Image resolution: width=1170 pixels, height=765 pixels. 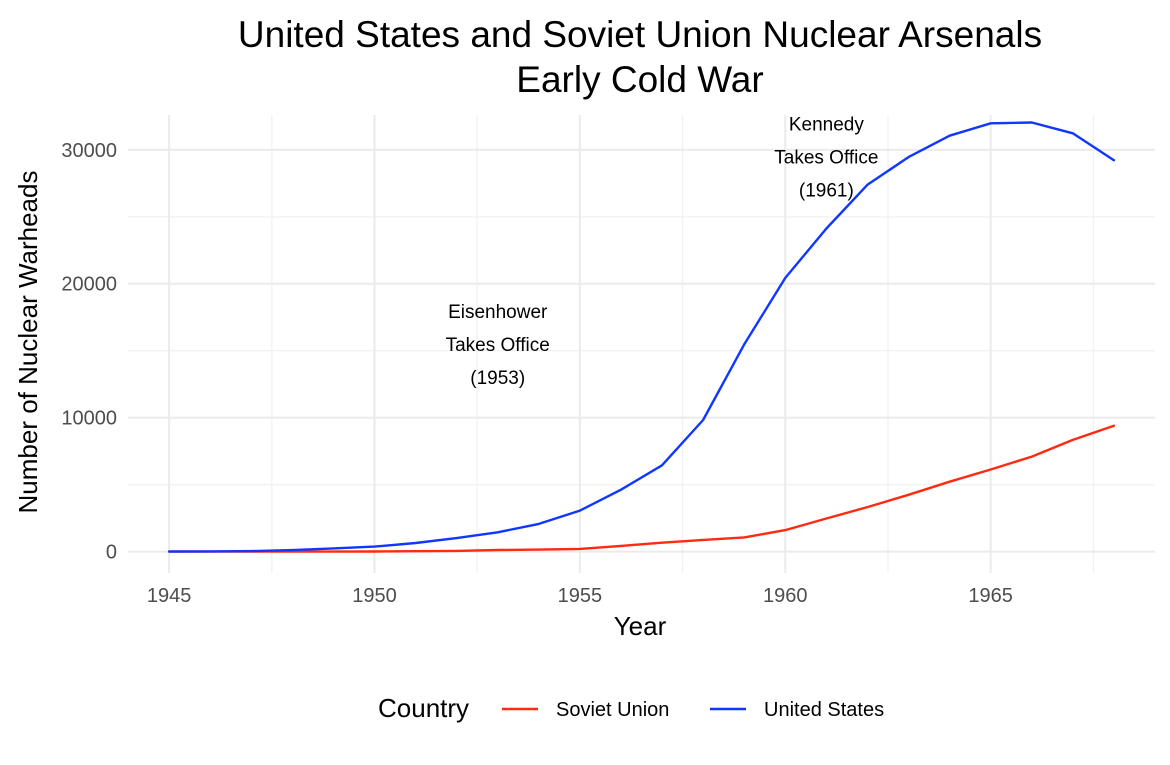 I want to click on annotation-1-line-0: Kennedy, so click(x=827, y=125).